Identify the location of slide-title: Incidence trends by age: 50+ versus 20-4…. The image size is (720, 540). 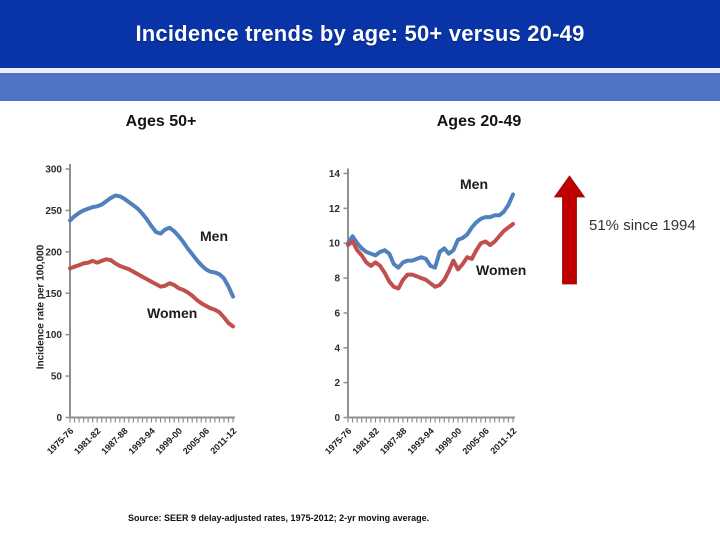
(360, 33).